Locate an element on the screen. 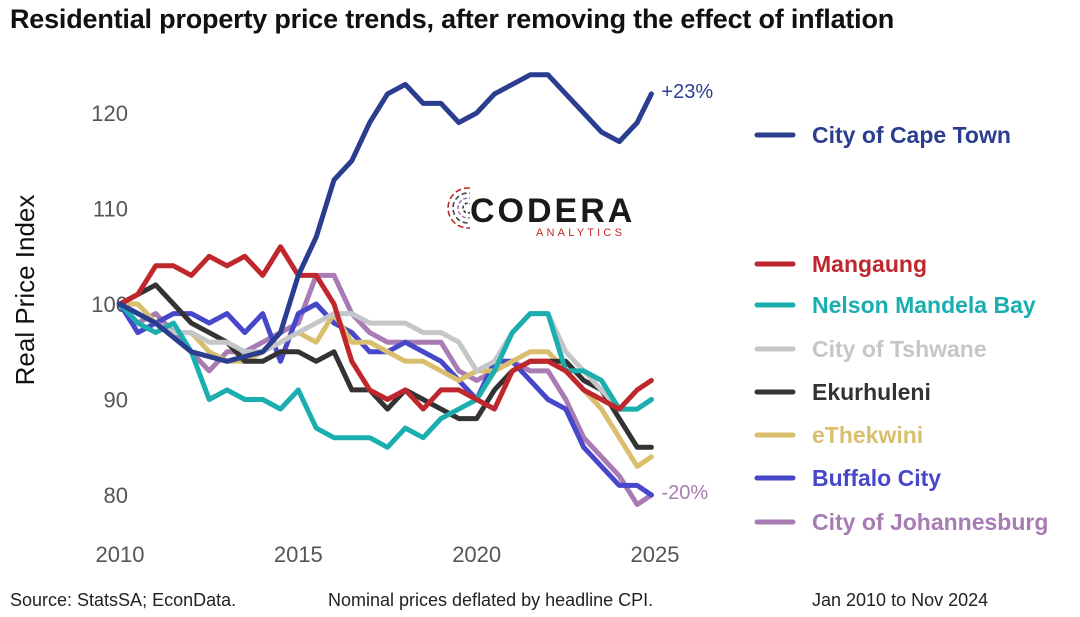 The image size is (1080, 617). y-tick-label: 80 is located at coordinates (116, 495).